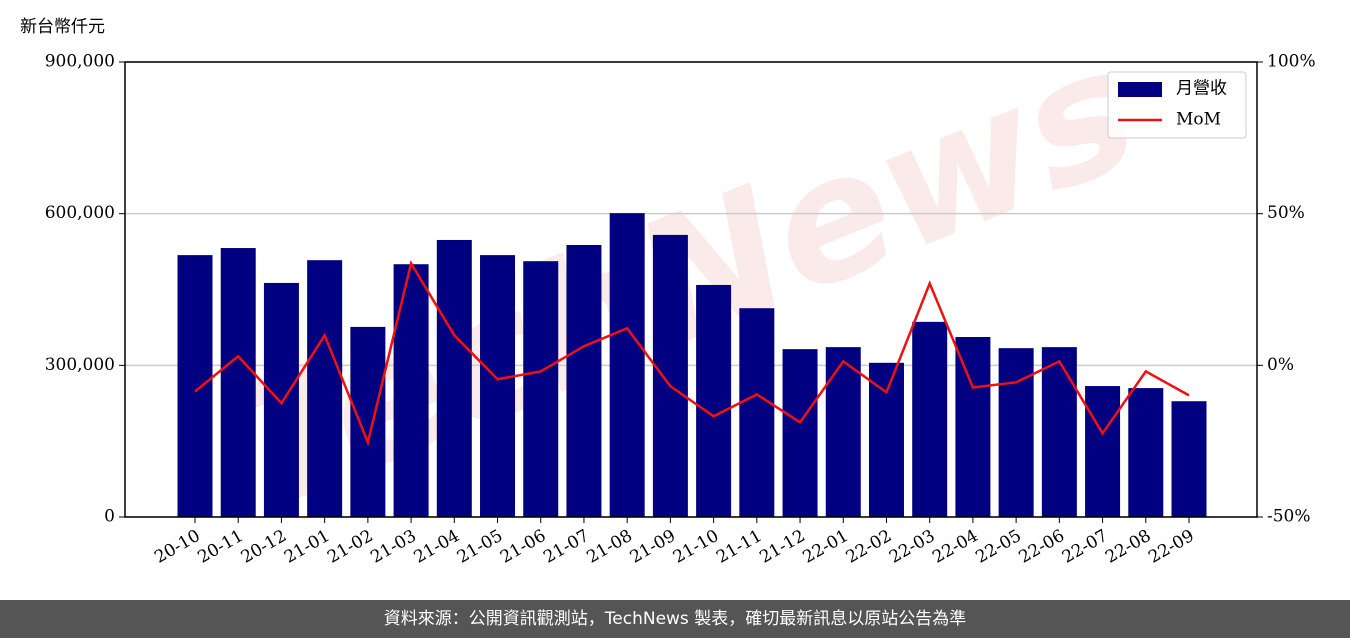 This screenshot has height=638, width=1350. Describe the element at coordinates (1042, 547) in the screenshot. I see `x-tick-label: 22-06` at that location.